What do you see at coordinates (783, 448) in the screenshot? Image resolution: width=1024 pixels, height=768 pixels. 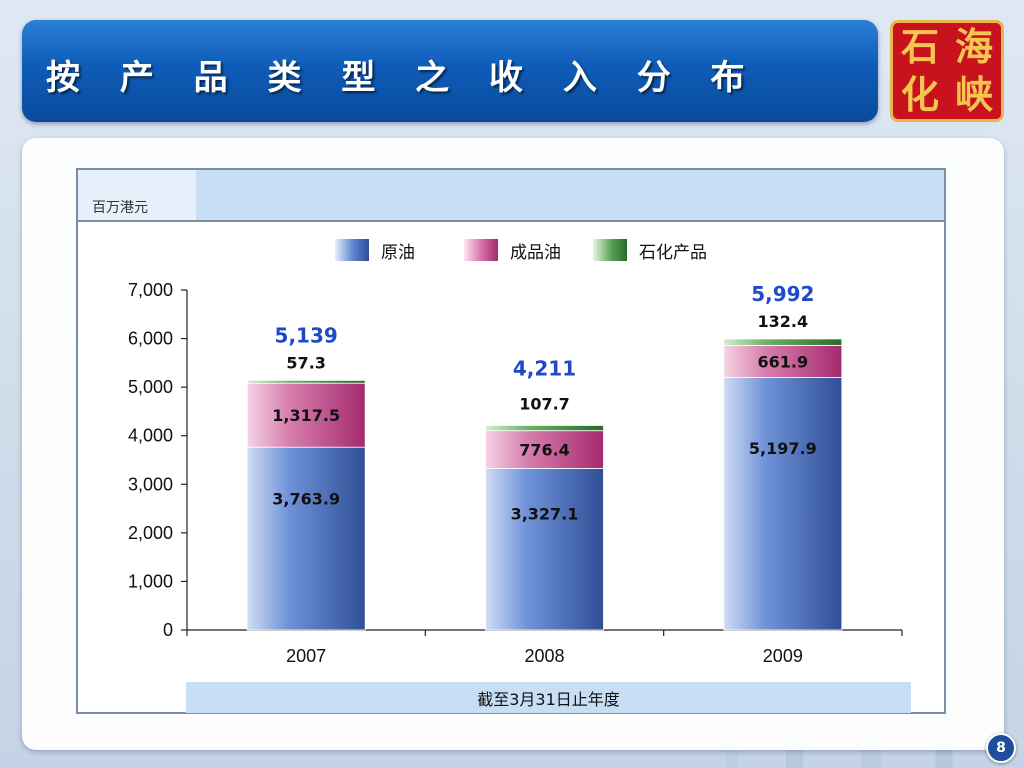 I see `data-label-crude: 5,197.9` at bounding box center [783, 448].